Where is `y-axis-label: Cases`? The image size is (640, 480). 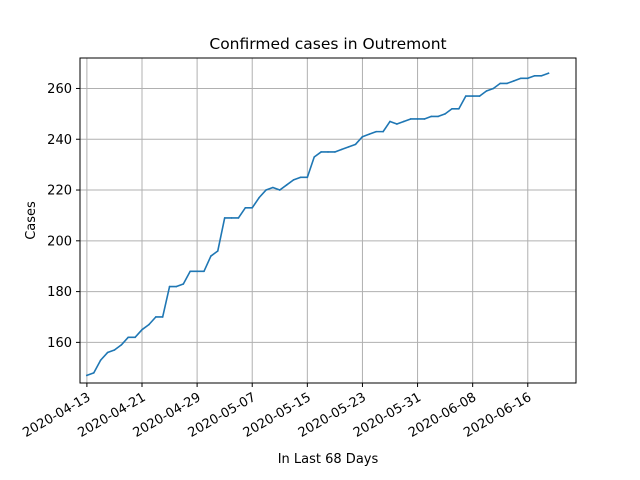 y-axis-label: Cases is located at coordinates (31, 220).